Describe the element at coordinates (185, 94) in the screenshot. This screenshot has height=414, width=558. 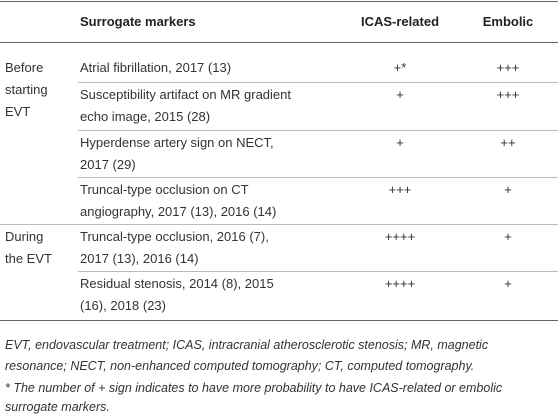
I see `marker-text: Susceptibility artifact on MR gradient` at that location.